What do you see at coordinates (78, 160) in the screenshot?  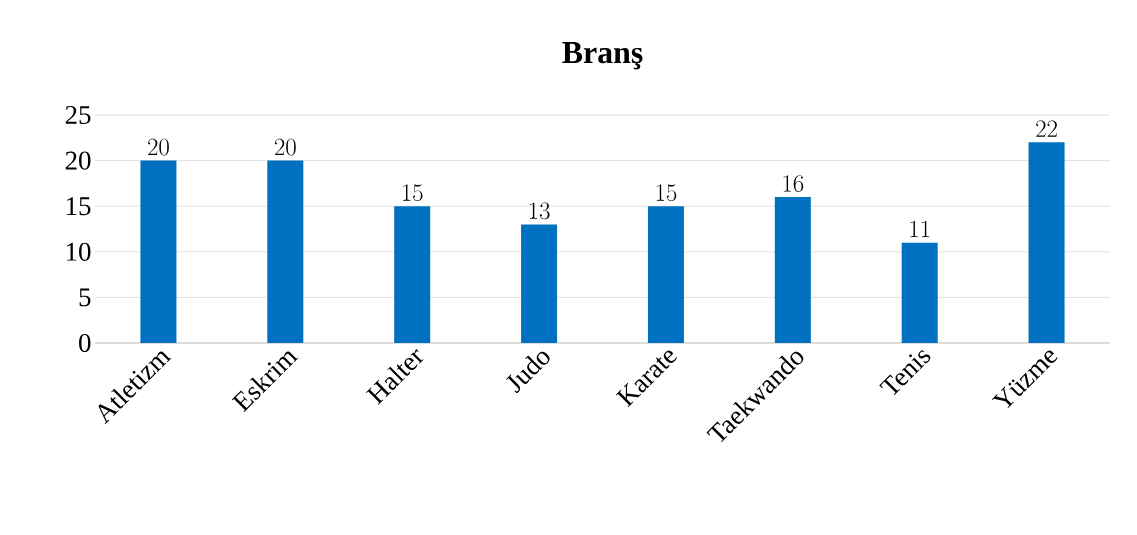 I see `y-tick-label: 20` at bounding box center [78, 160].